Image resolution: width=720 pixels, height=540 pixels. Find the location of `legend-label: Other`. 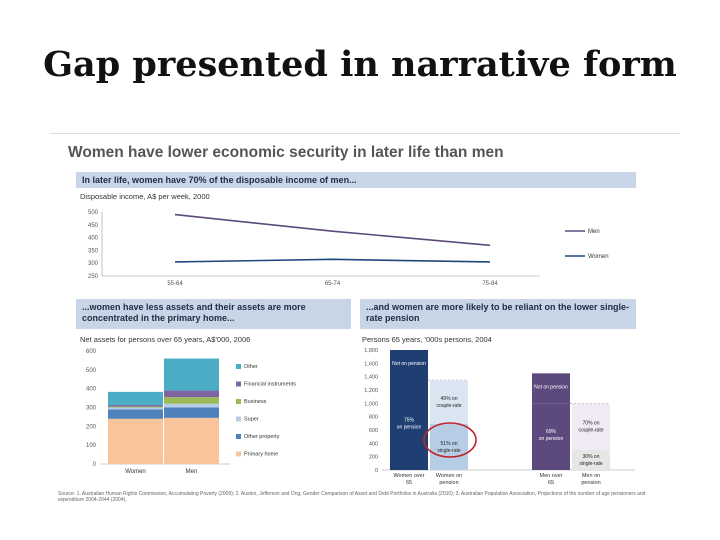

legend-label: Other is located at coordinates (251, 367).